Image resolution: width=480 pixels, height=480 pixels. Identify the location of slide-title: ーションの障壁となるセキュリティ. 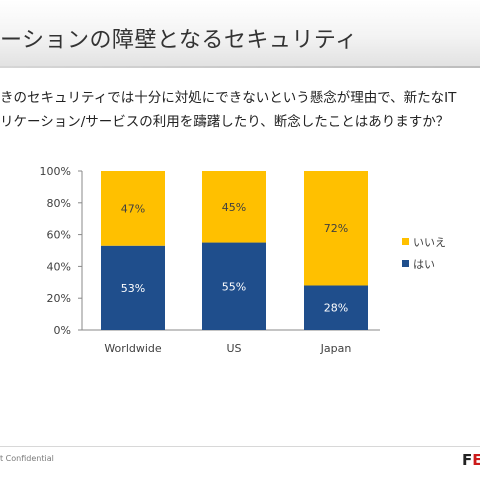
(179, 40).